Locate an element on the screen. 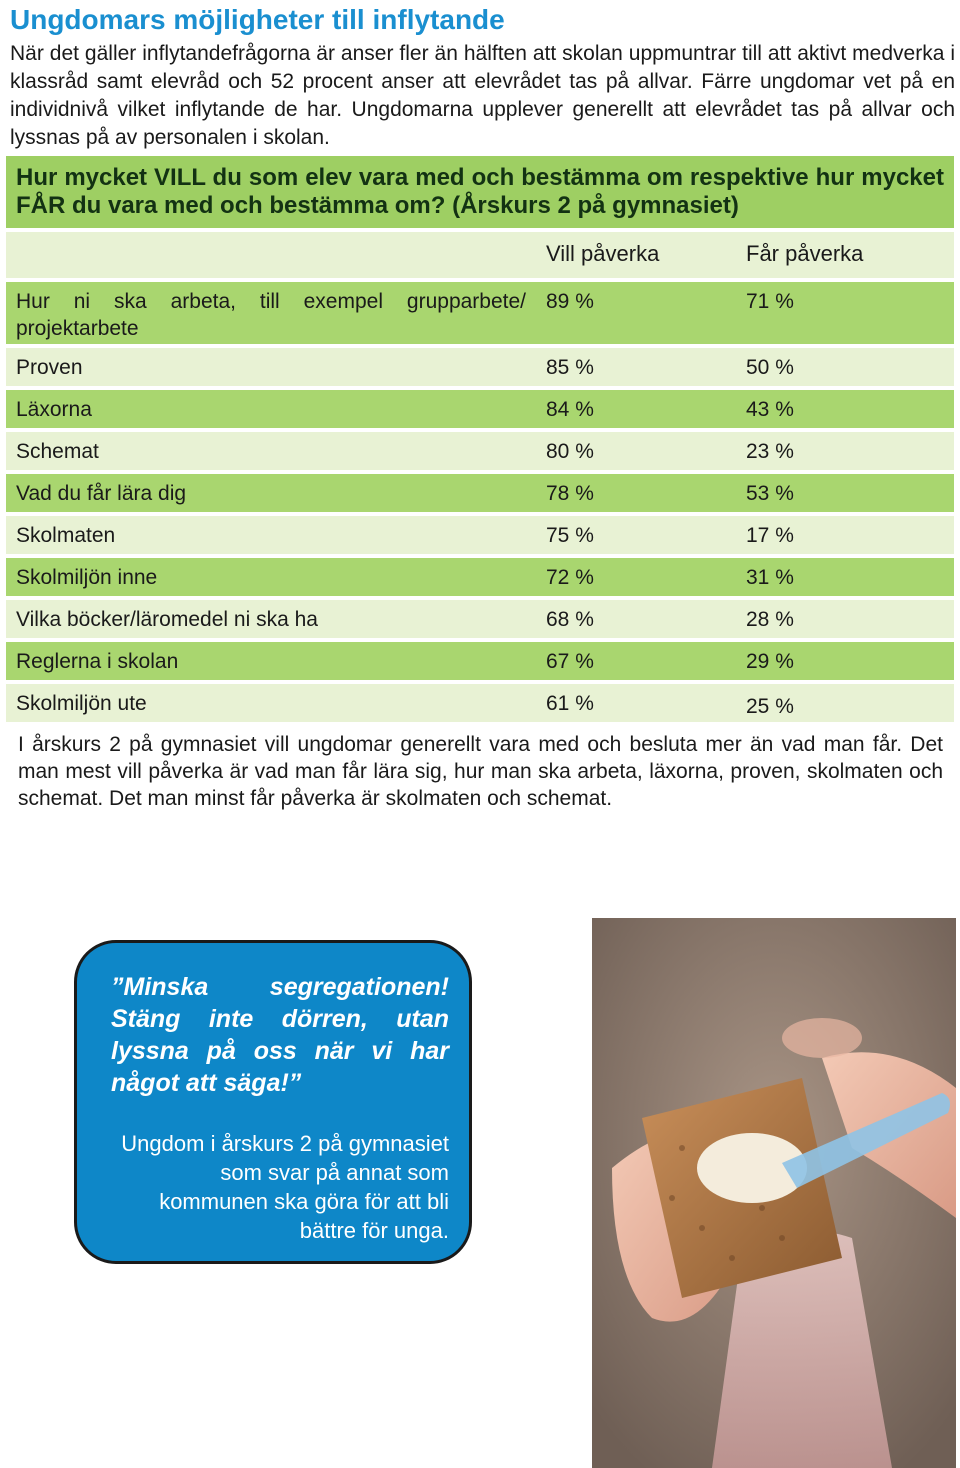 The image size is (960, 1468). photo-illustration-icon is located at coordinates (774, 1193).